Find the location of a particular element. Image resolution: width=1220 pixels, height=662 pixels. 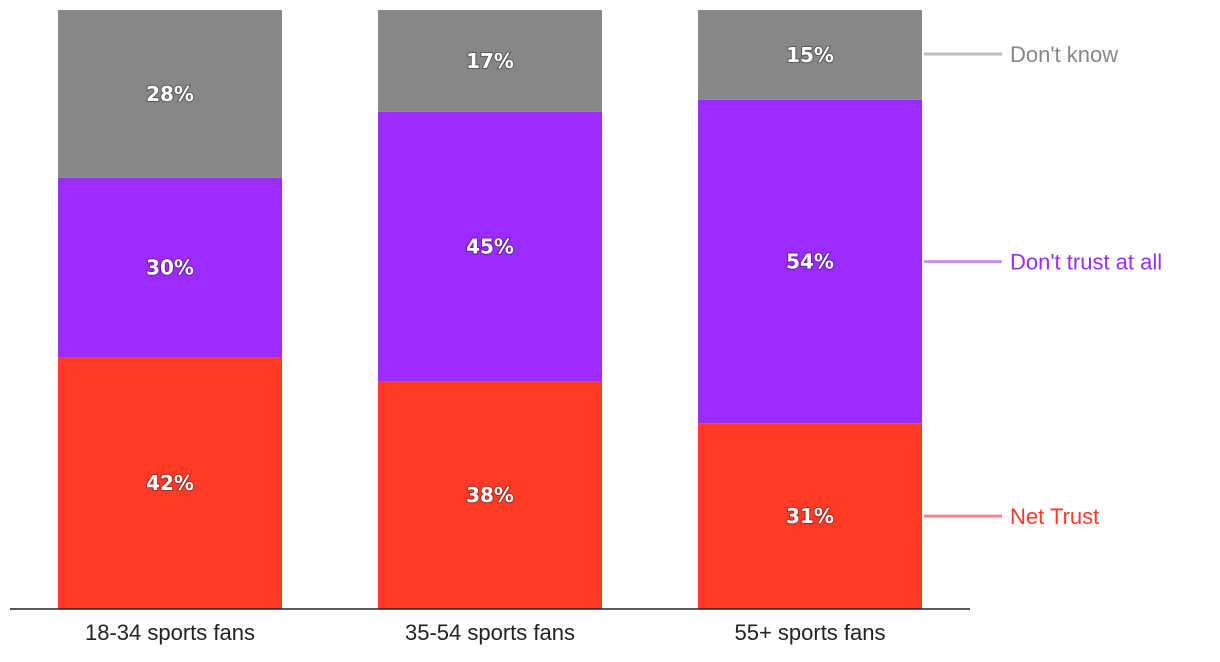

data-label-don-t-know-1: 28% is located at coordinates (170, 94).